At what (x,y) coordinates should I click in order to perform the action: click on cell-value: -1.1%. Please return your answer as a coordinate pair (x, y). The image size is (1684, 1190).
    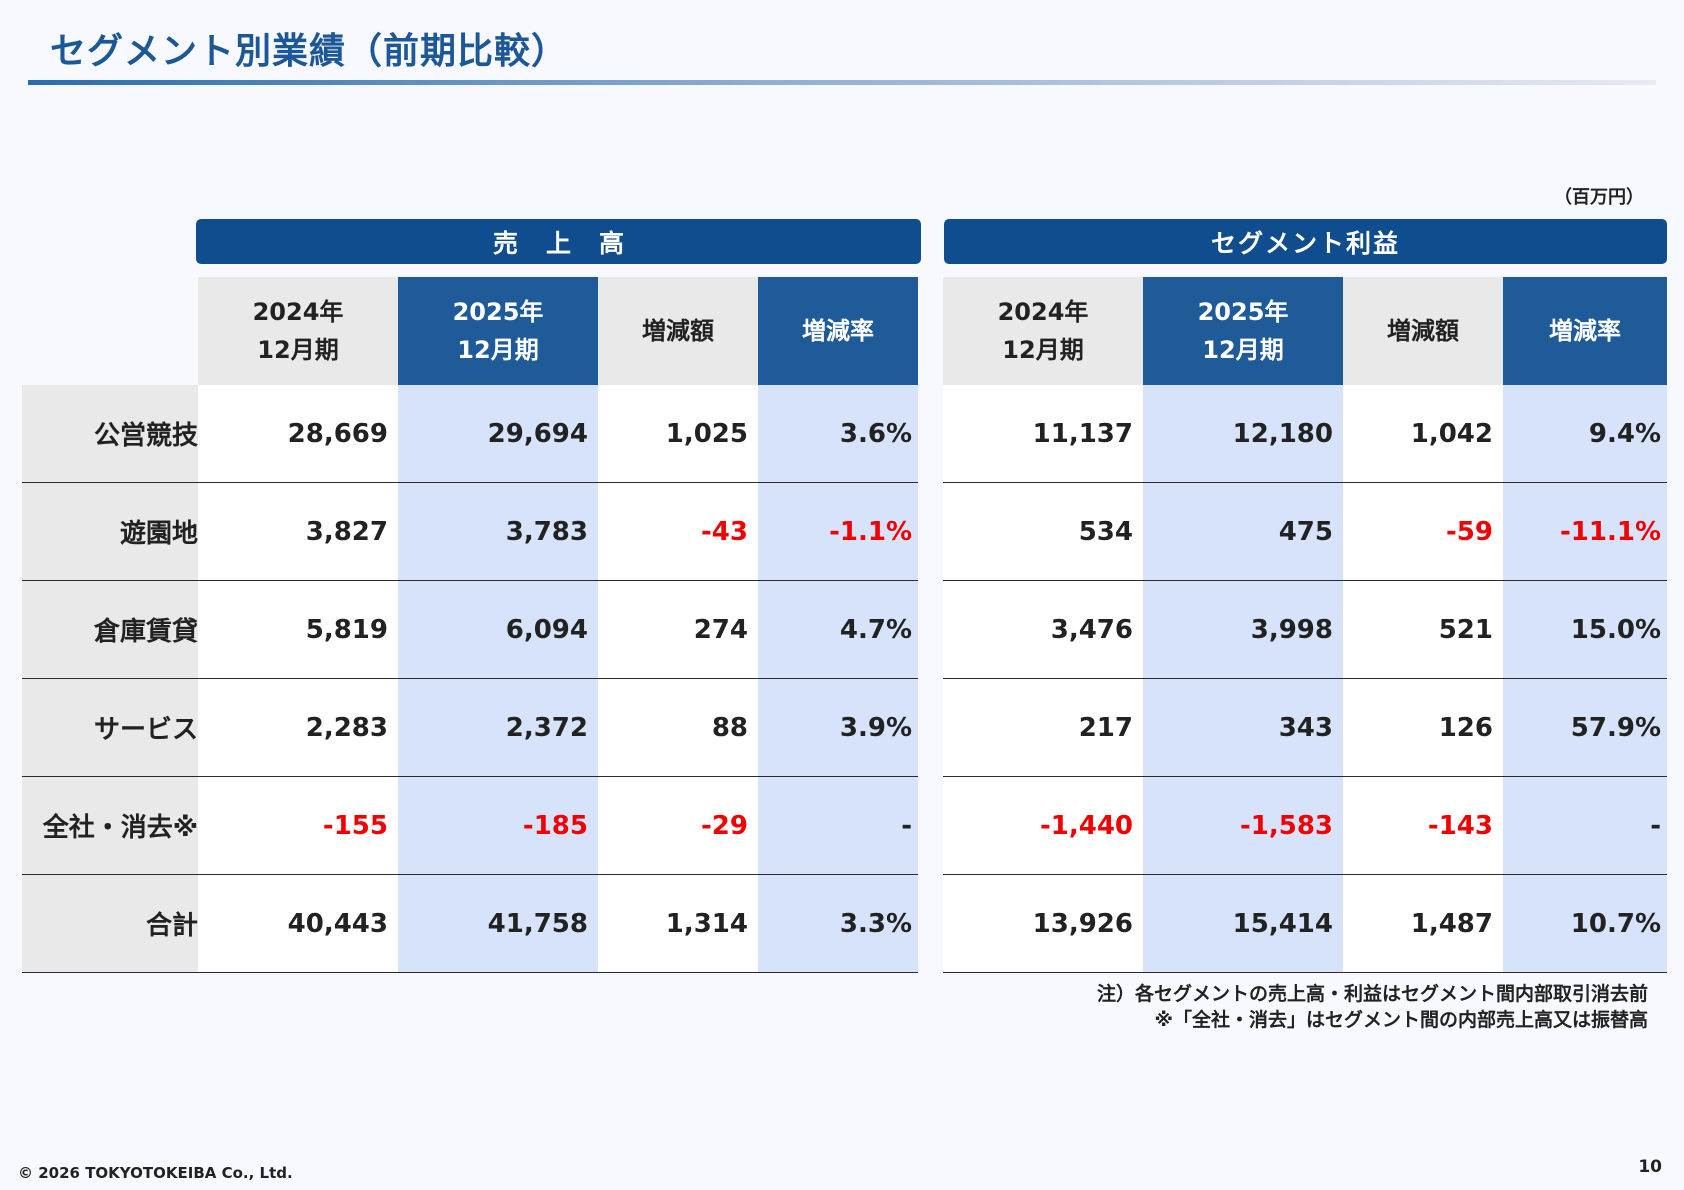
    Looking at the image, I should click on (870, 531).